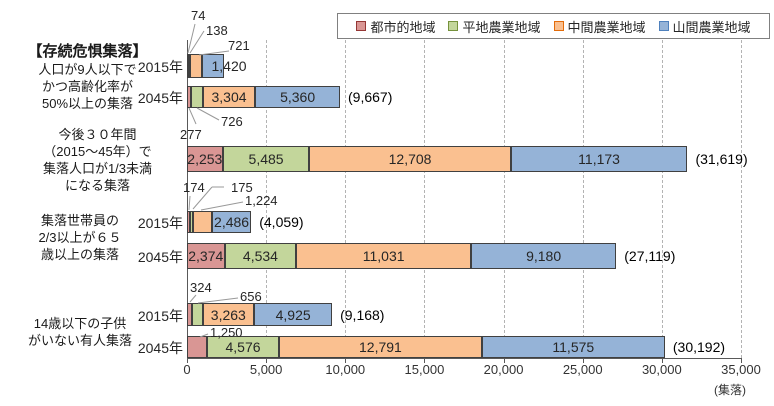  What do you see at coordinates (711, 27) in the screenshot?
I see `legend-label: 山間農業地域` at bounding box center [711, 27].